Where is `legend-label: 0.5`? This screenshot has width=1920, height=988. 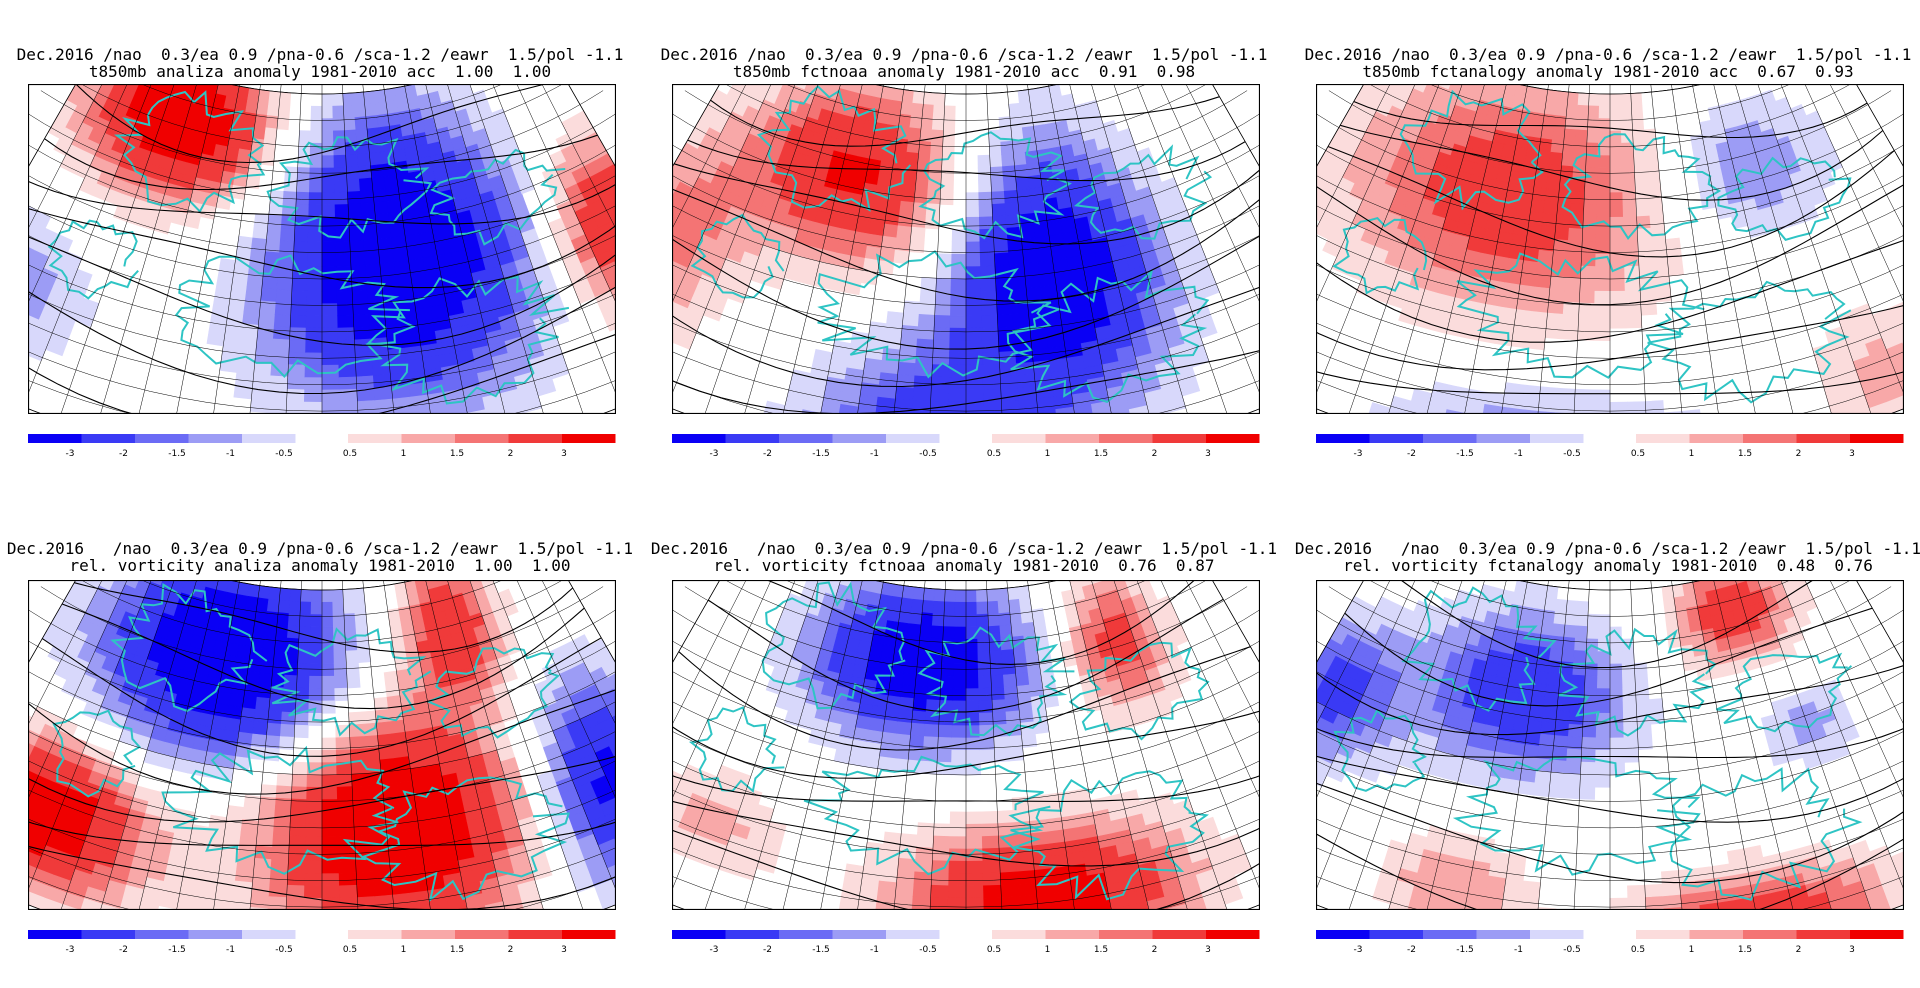 legend-label: 0.5 is located at coordinates (350, 950).